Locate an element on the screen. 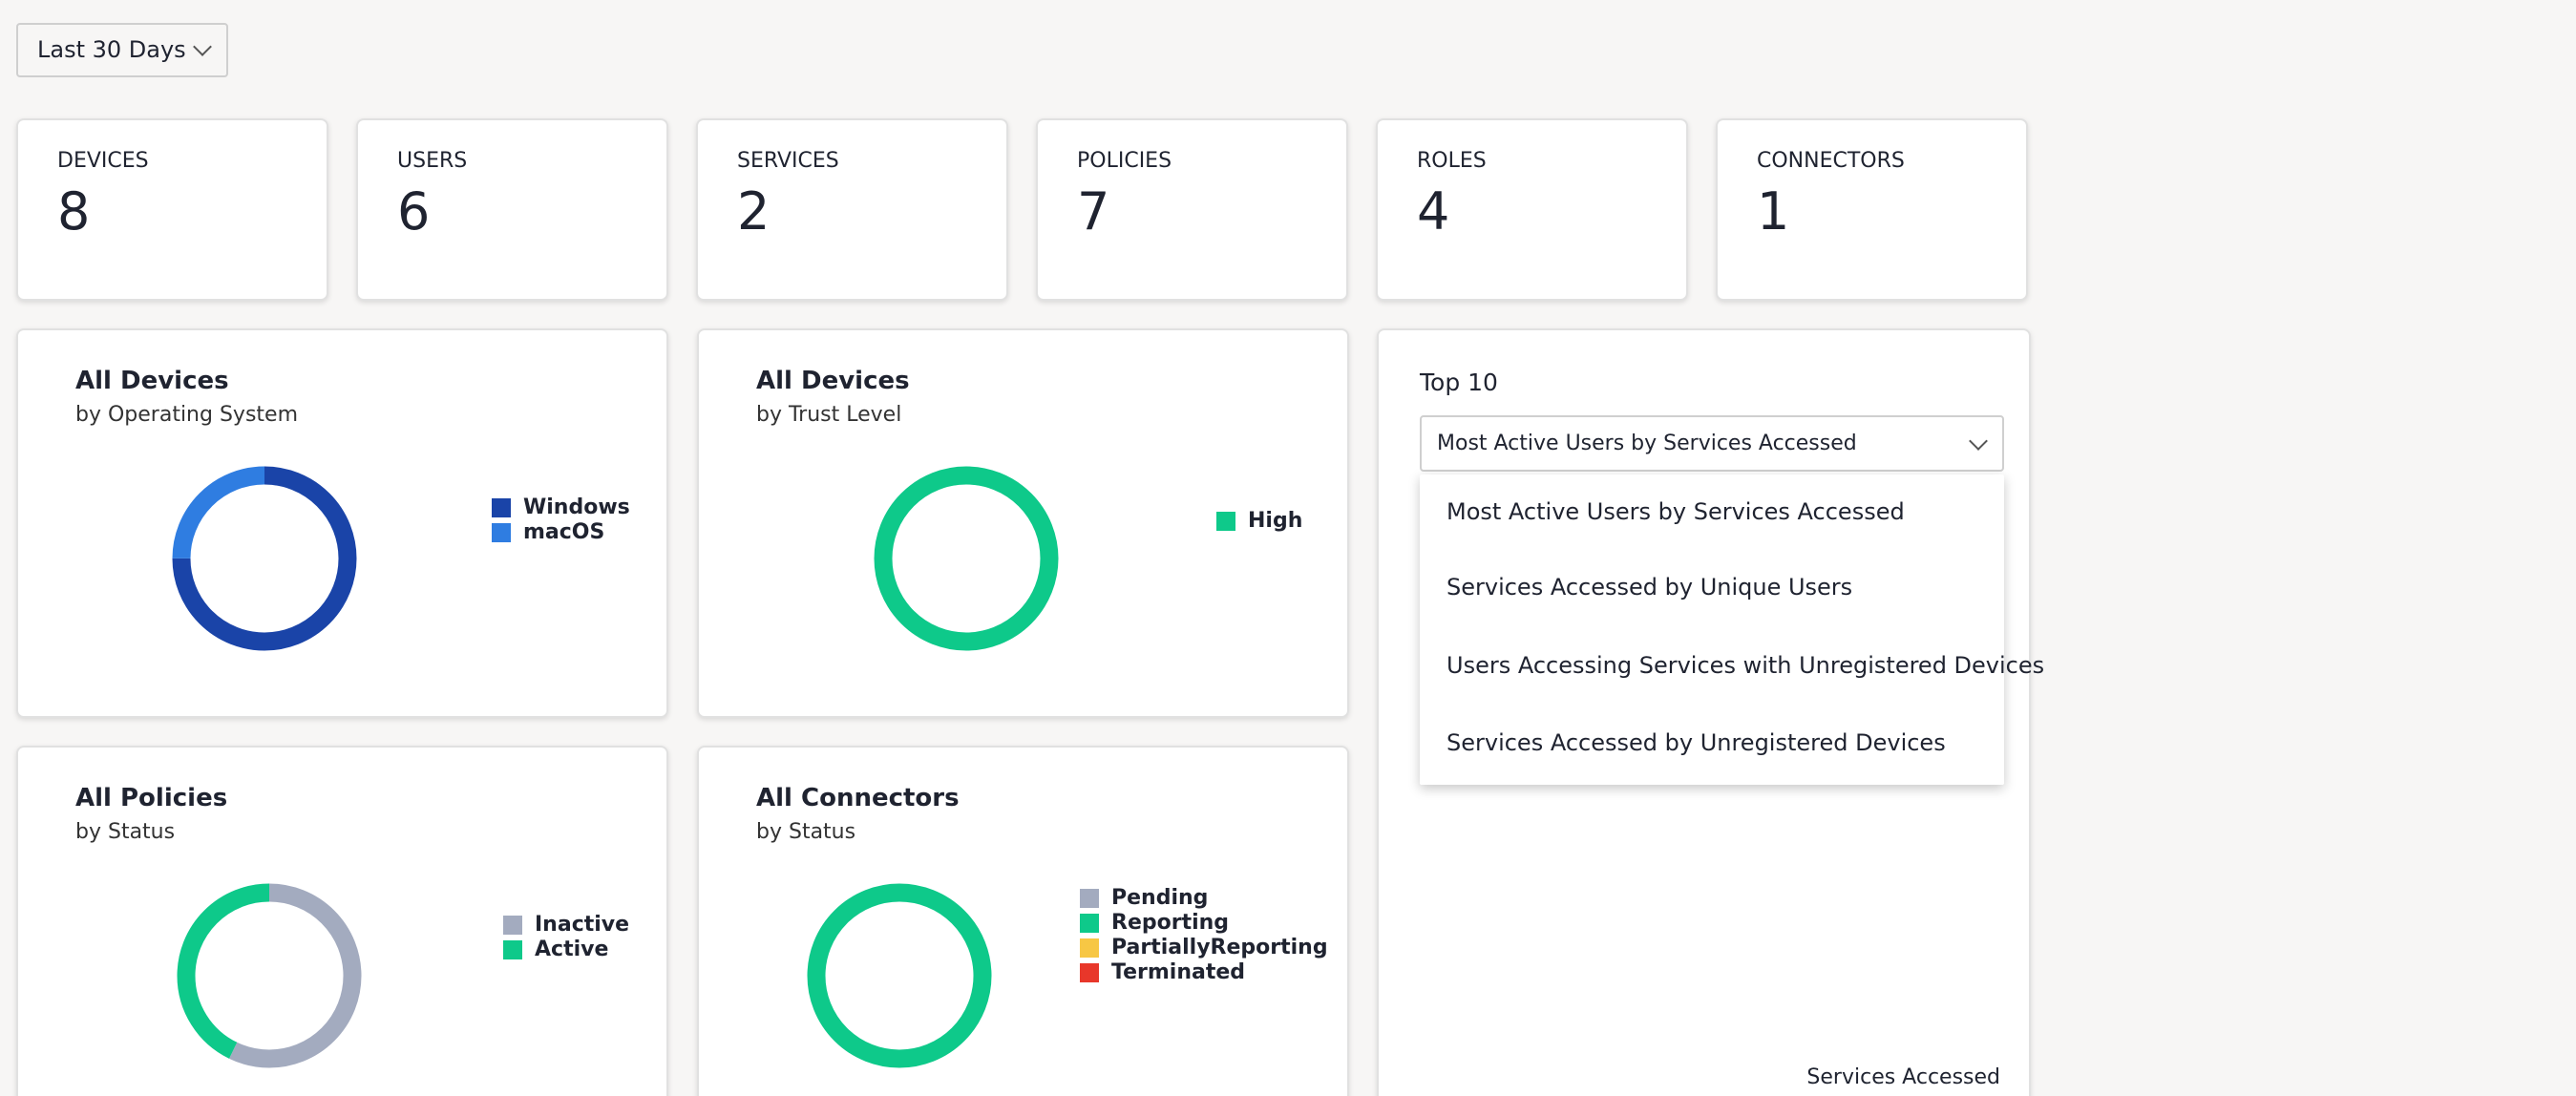 Image resolution: width=2576 pixels, height=1096 pixels. top10-title: Top 10 is located at coordinates (1459, 383).